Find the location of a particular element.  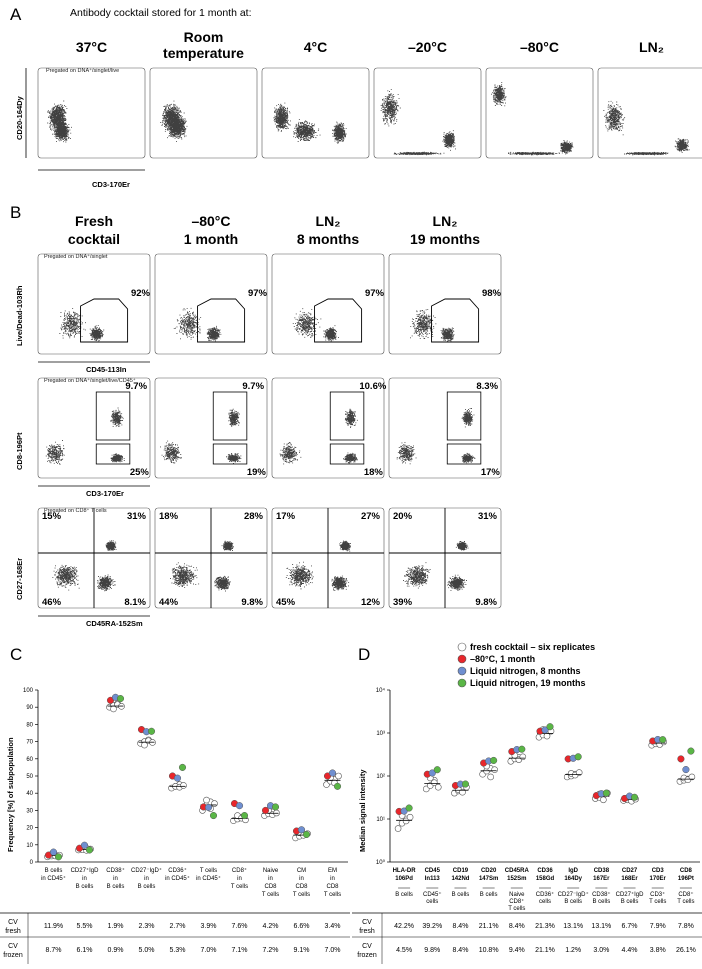

category-label: Naive is located at coordinates (271, 871).